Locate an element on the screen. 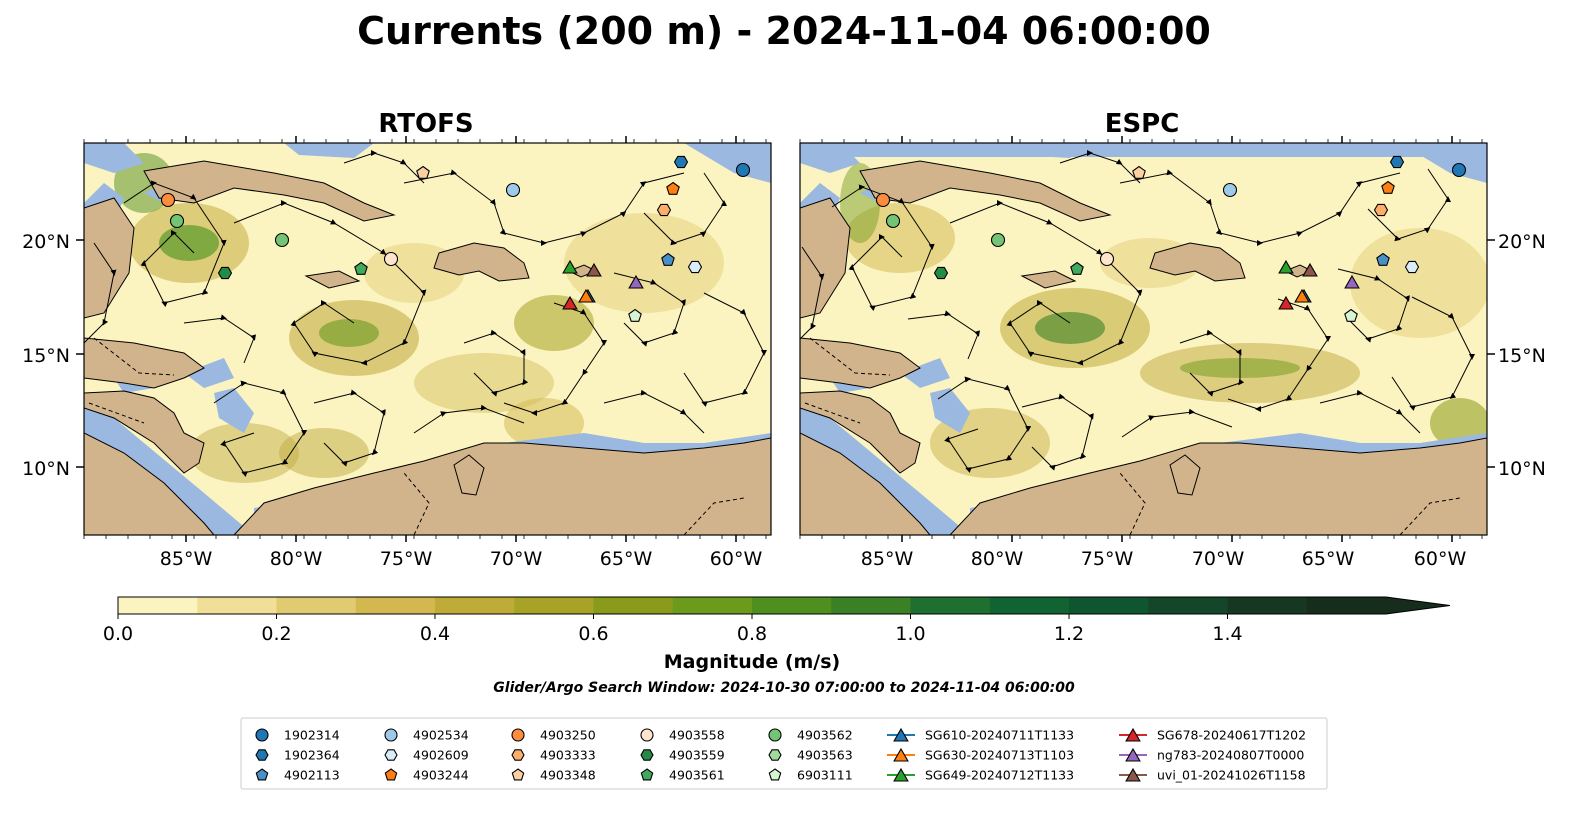  colorbar-tick-label: 0.8 is located at coordinates (752, 634).